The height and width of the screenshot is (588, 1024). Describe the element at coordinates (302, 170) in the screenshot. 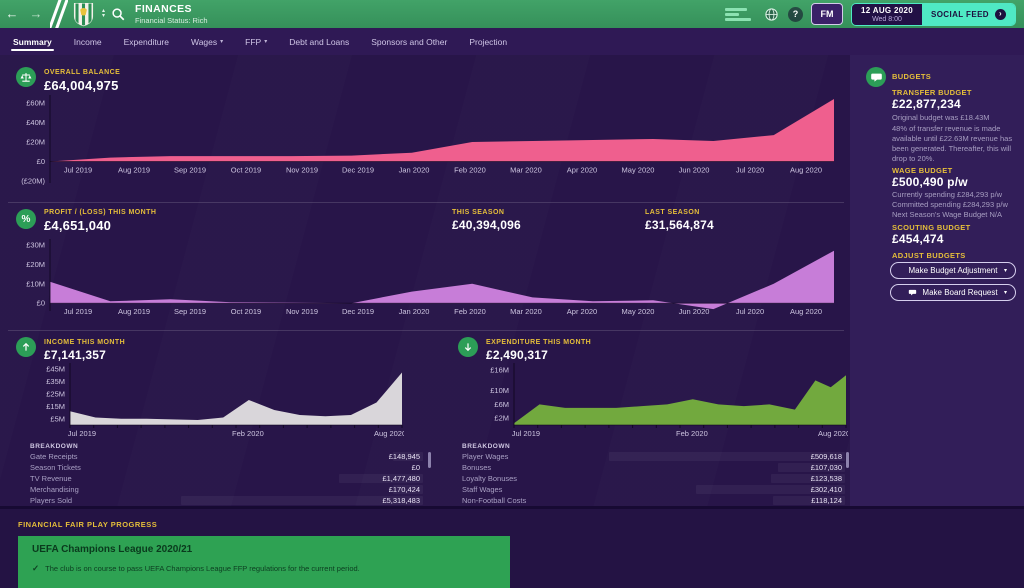

I see `svg-text: Nov 2019` at that location.